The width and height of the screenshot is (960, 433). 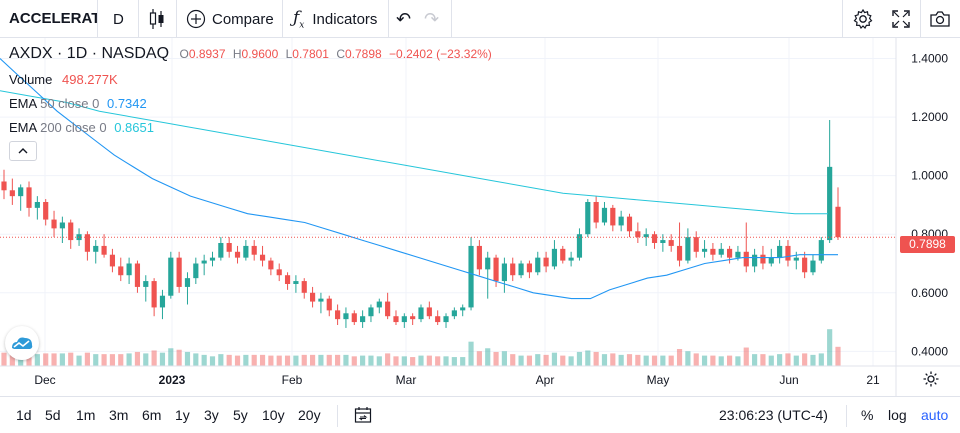 What do you see at coordinates (22, 343) in the screenshot?
I see `tradingview-logo` at bounding box center [22, 343].